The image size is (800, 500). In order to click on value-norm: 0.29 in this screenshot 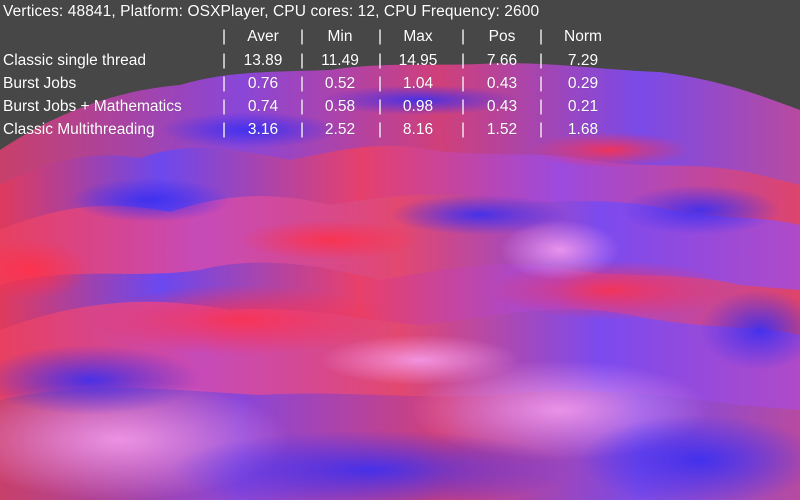, I will do `click(583, 83)`.